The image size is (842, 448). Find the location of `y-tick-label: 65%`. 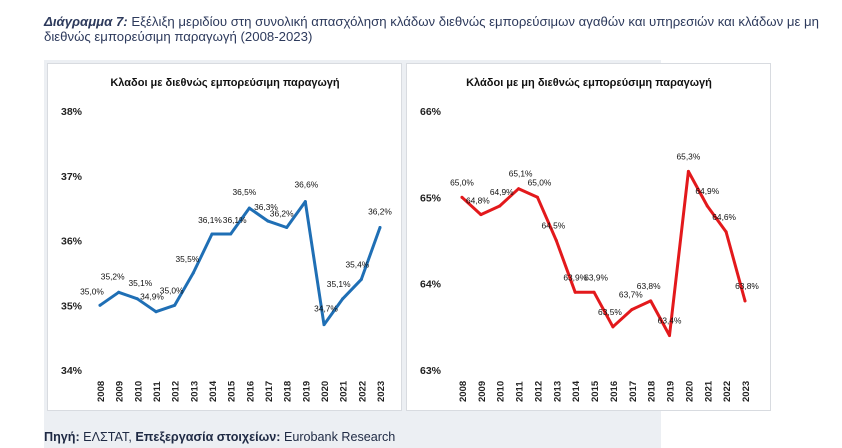

y-tick-label: 65% is located at coordinates (431, 198).